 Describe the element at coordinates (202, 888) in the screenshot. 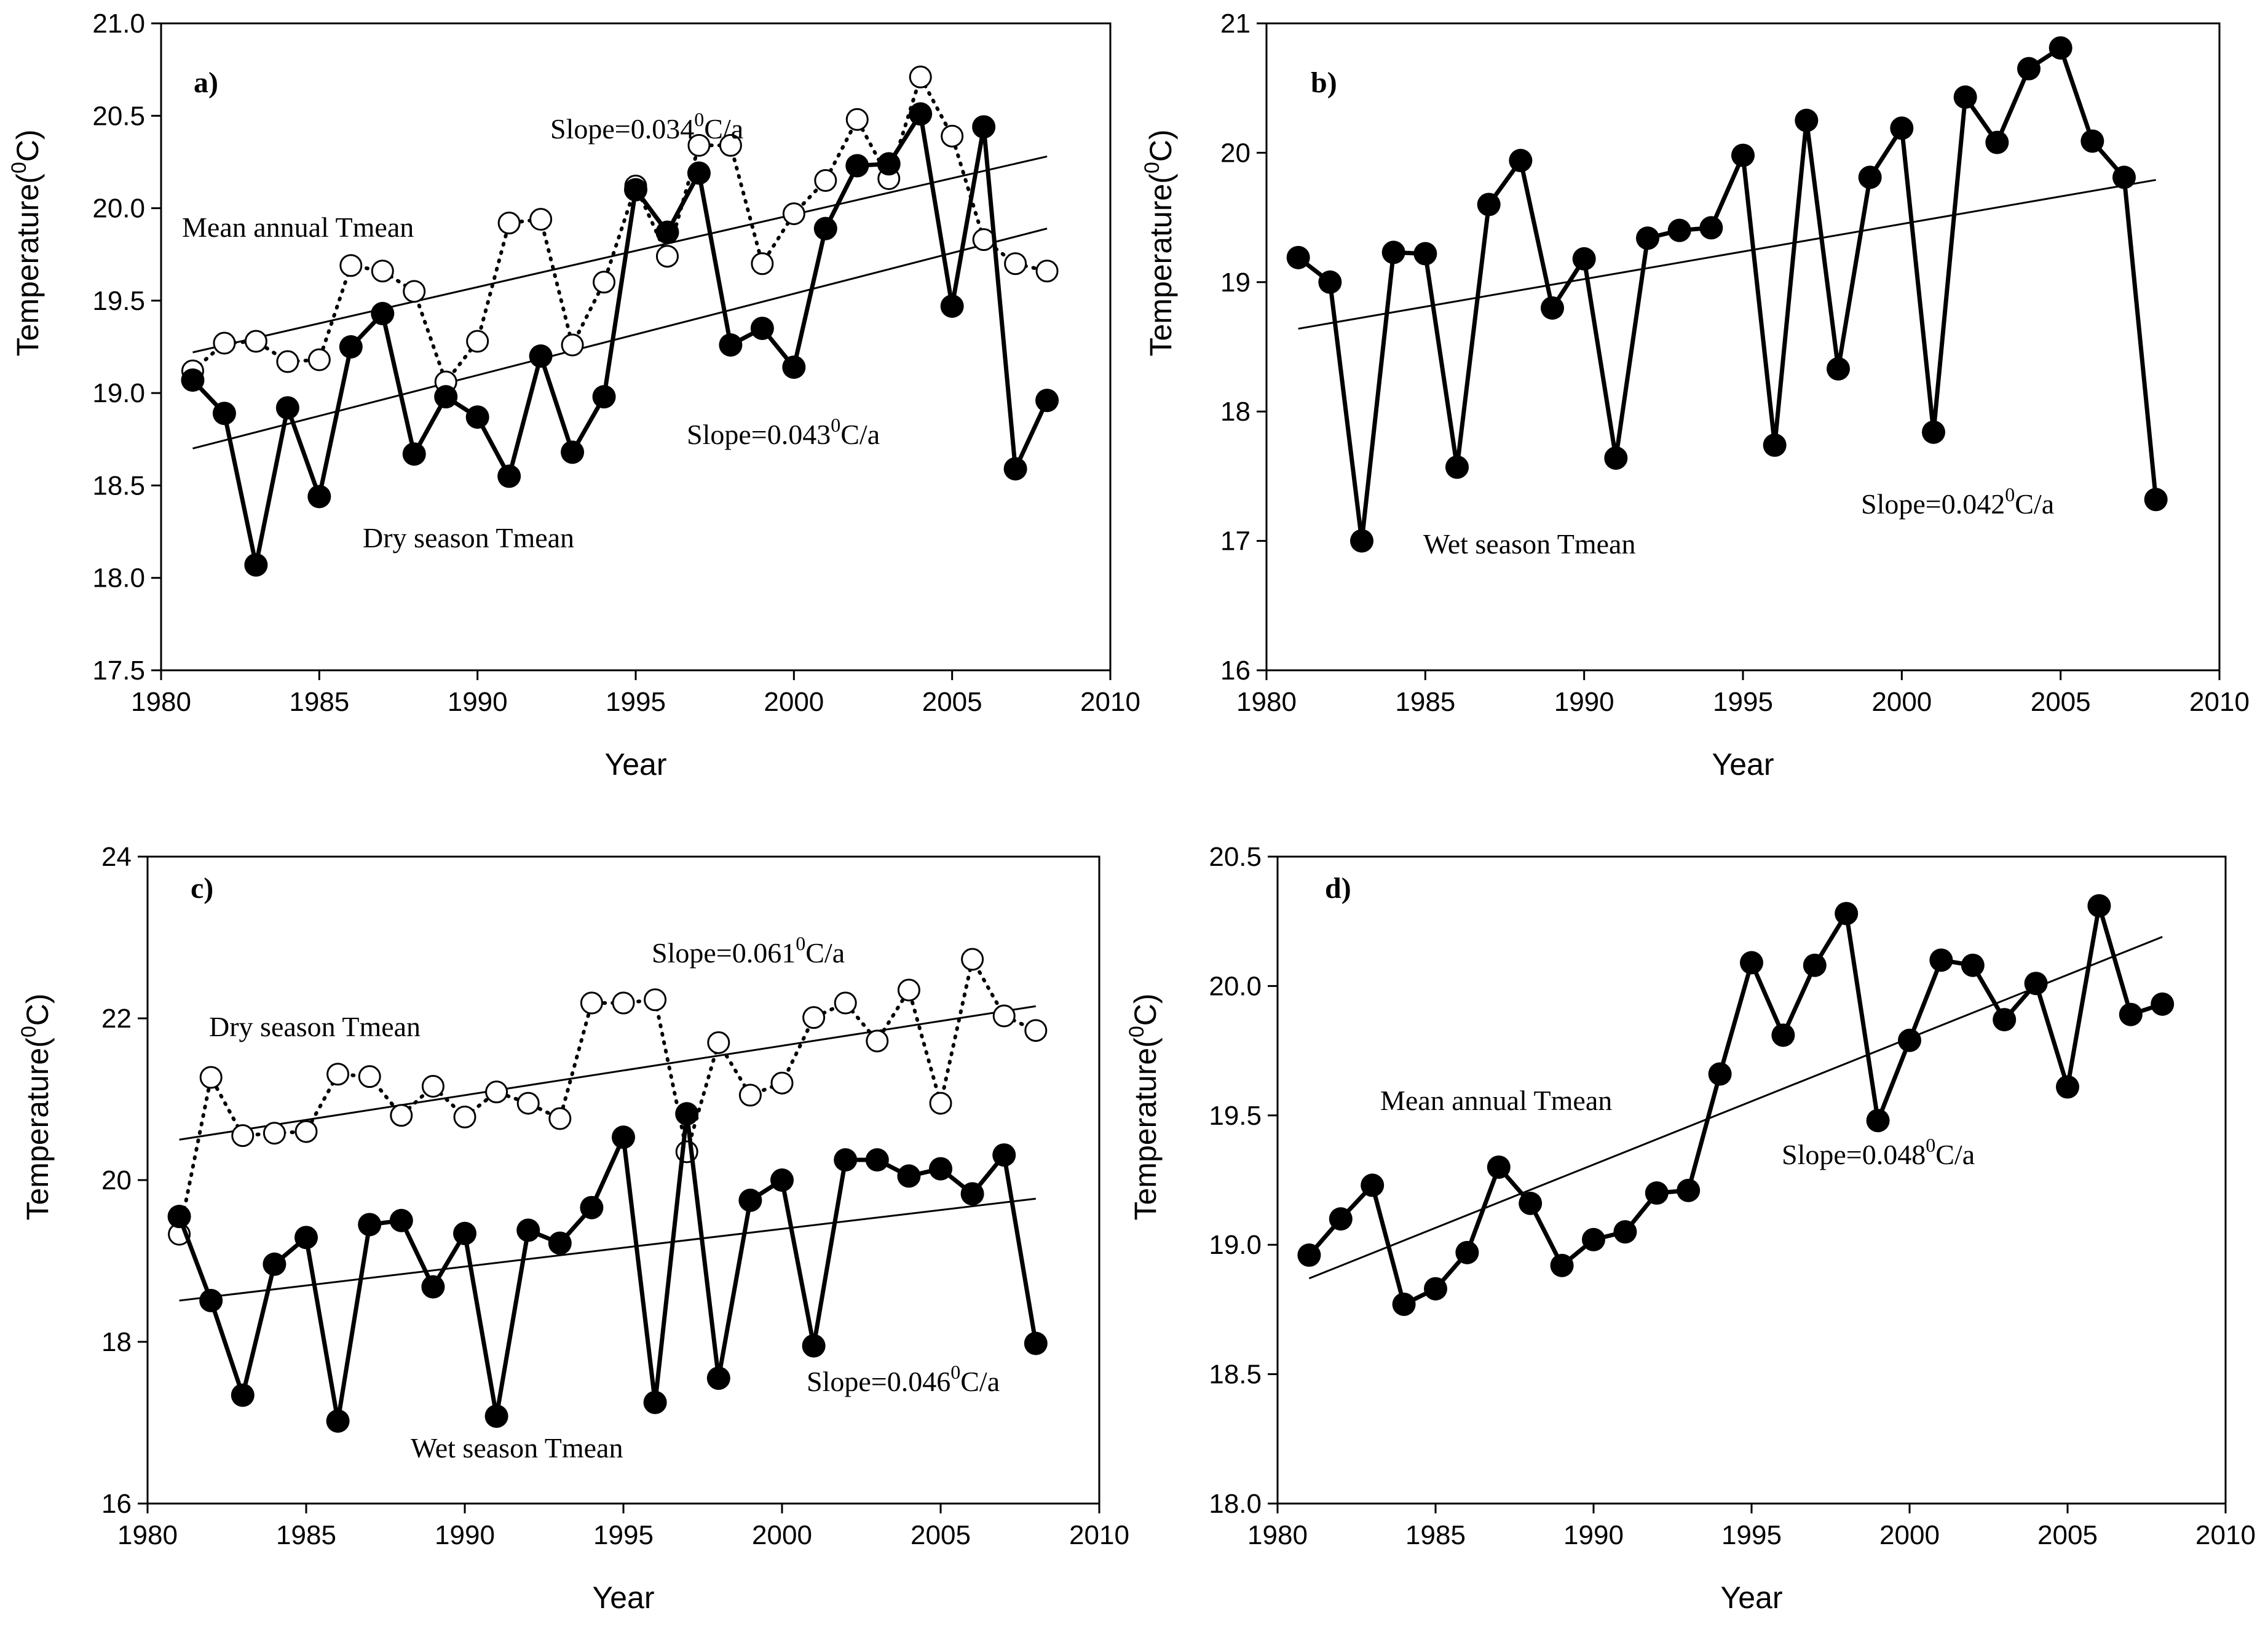

I see `panel-label: c)` at that location.